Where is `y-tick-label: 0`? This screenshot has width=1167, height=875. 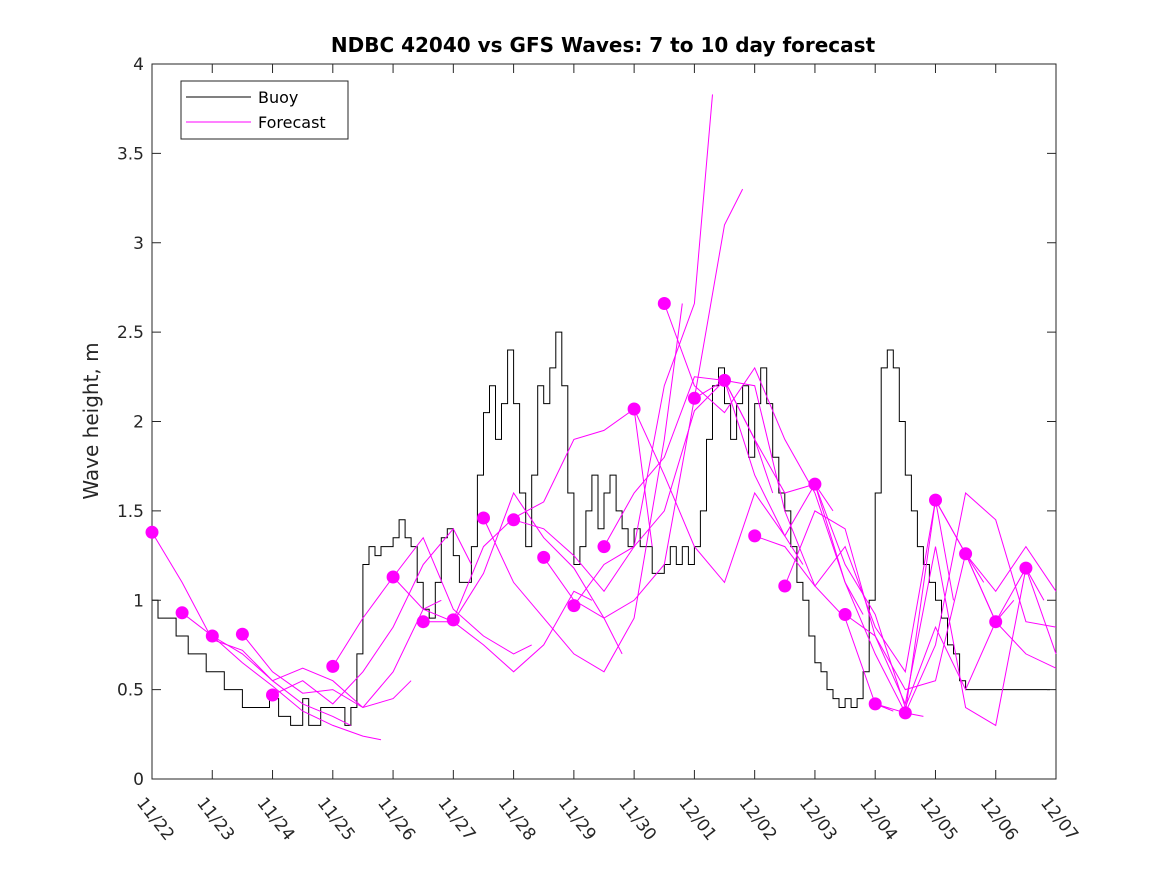 y-tick-label: 0 is located at coordinates (138, 780).